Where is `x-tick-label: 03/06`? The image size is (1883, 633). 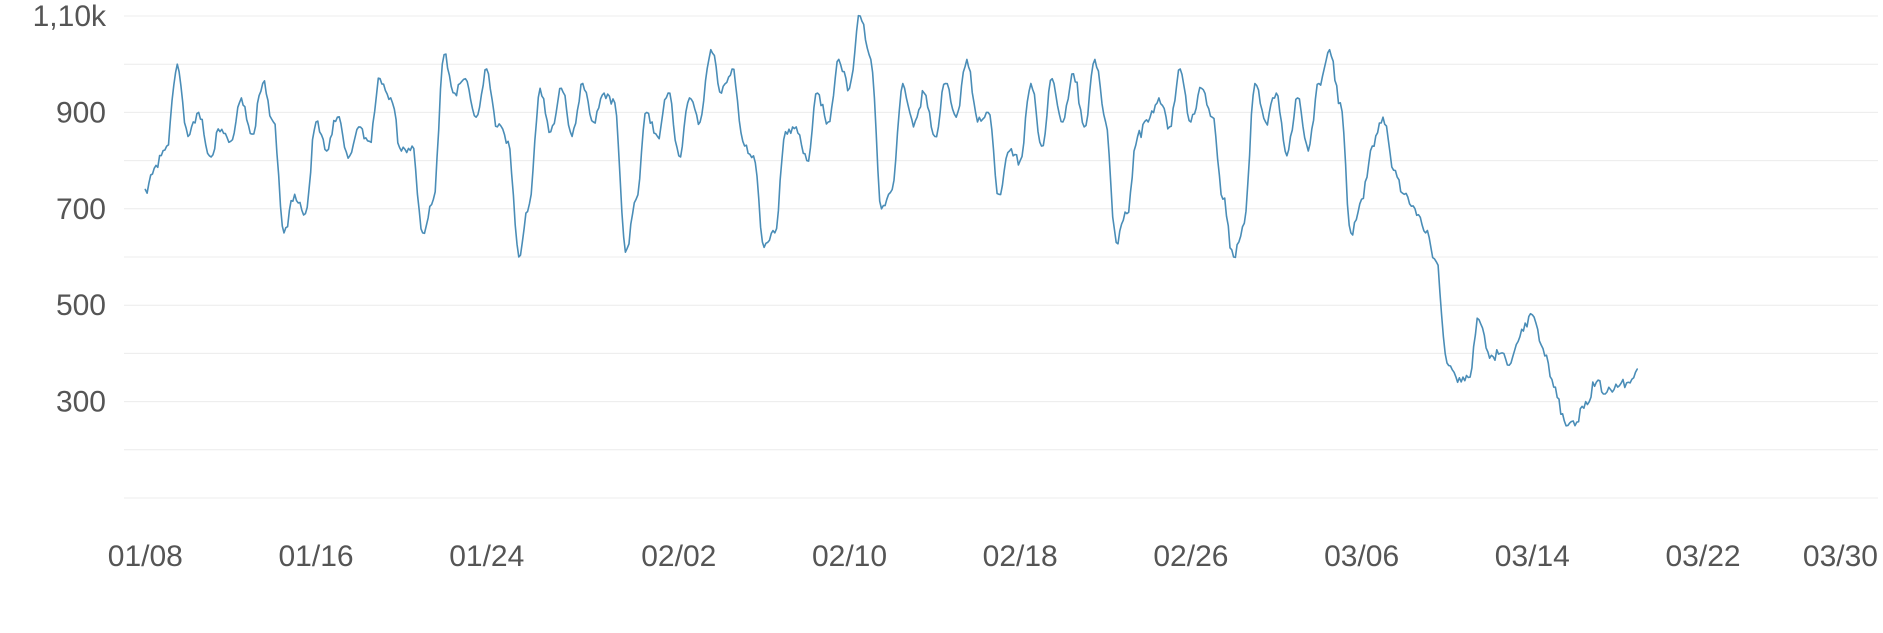 x-tick-label: 03/06 is located at coordinates (1361, 556).